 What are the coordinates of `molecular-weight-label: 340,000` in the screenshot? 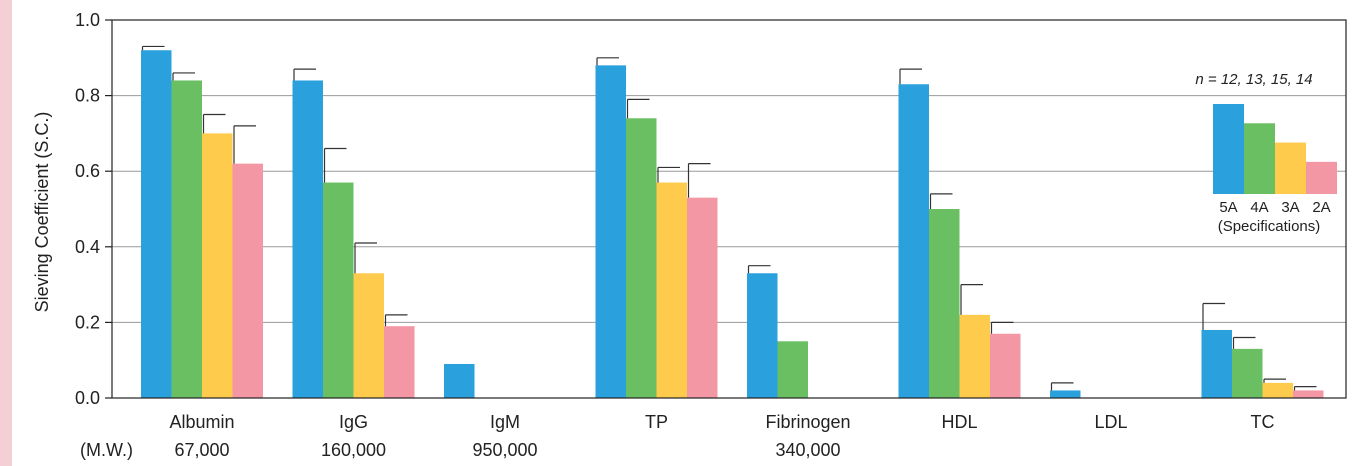 It's located at (807, 450).